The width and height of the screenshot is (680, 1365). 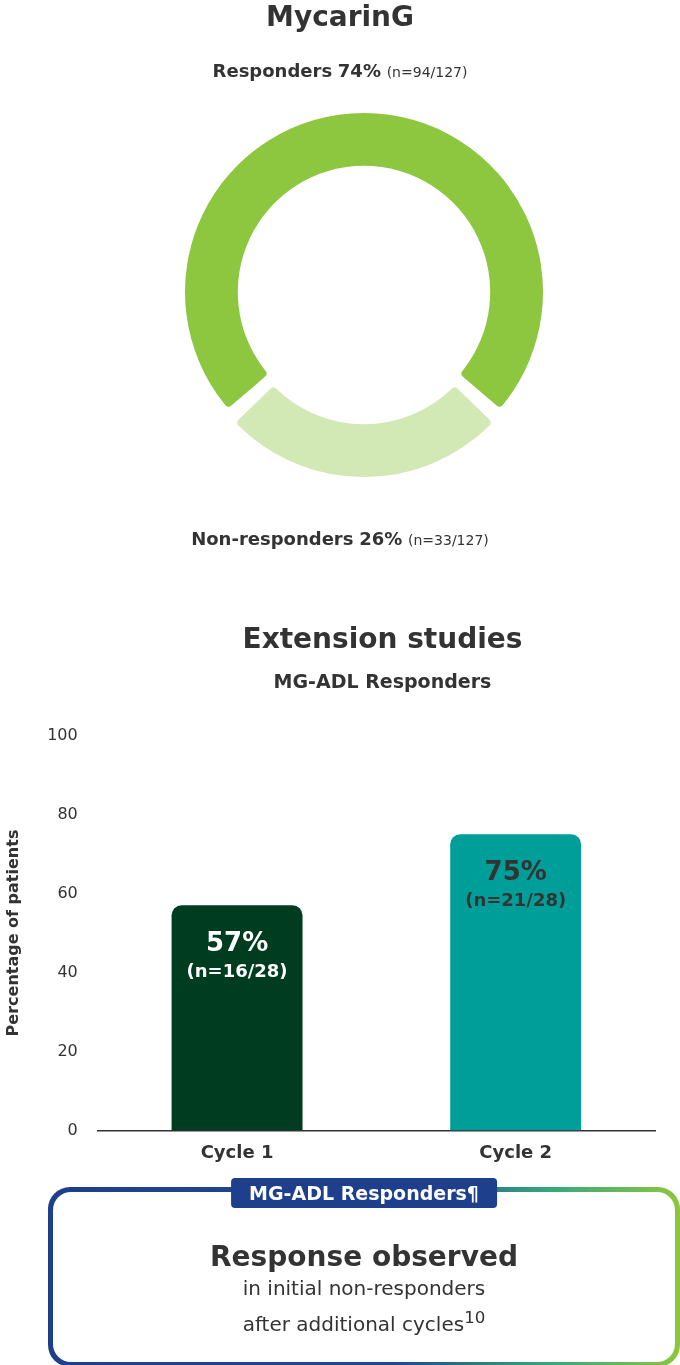 What do you see at coordinates (516, 900) in the screenshot?
I see `annotation: (n=21/28)` at bounding box center [516, 900].